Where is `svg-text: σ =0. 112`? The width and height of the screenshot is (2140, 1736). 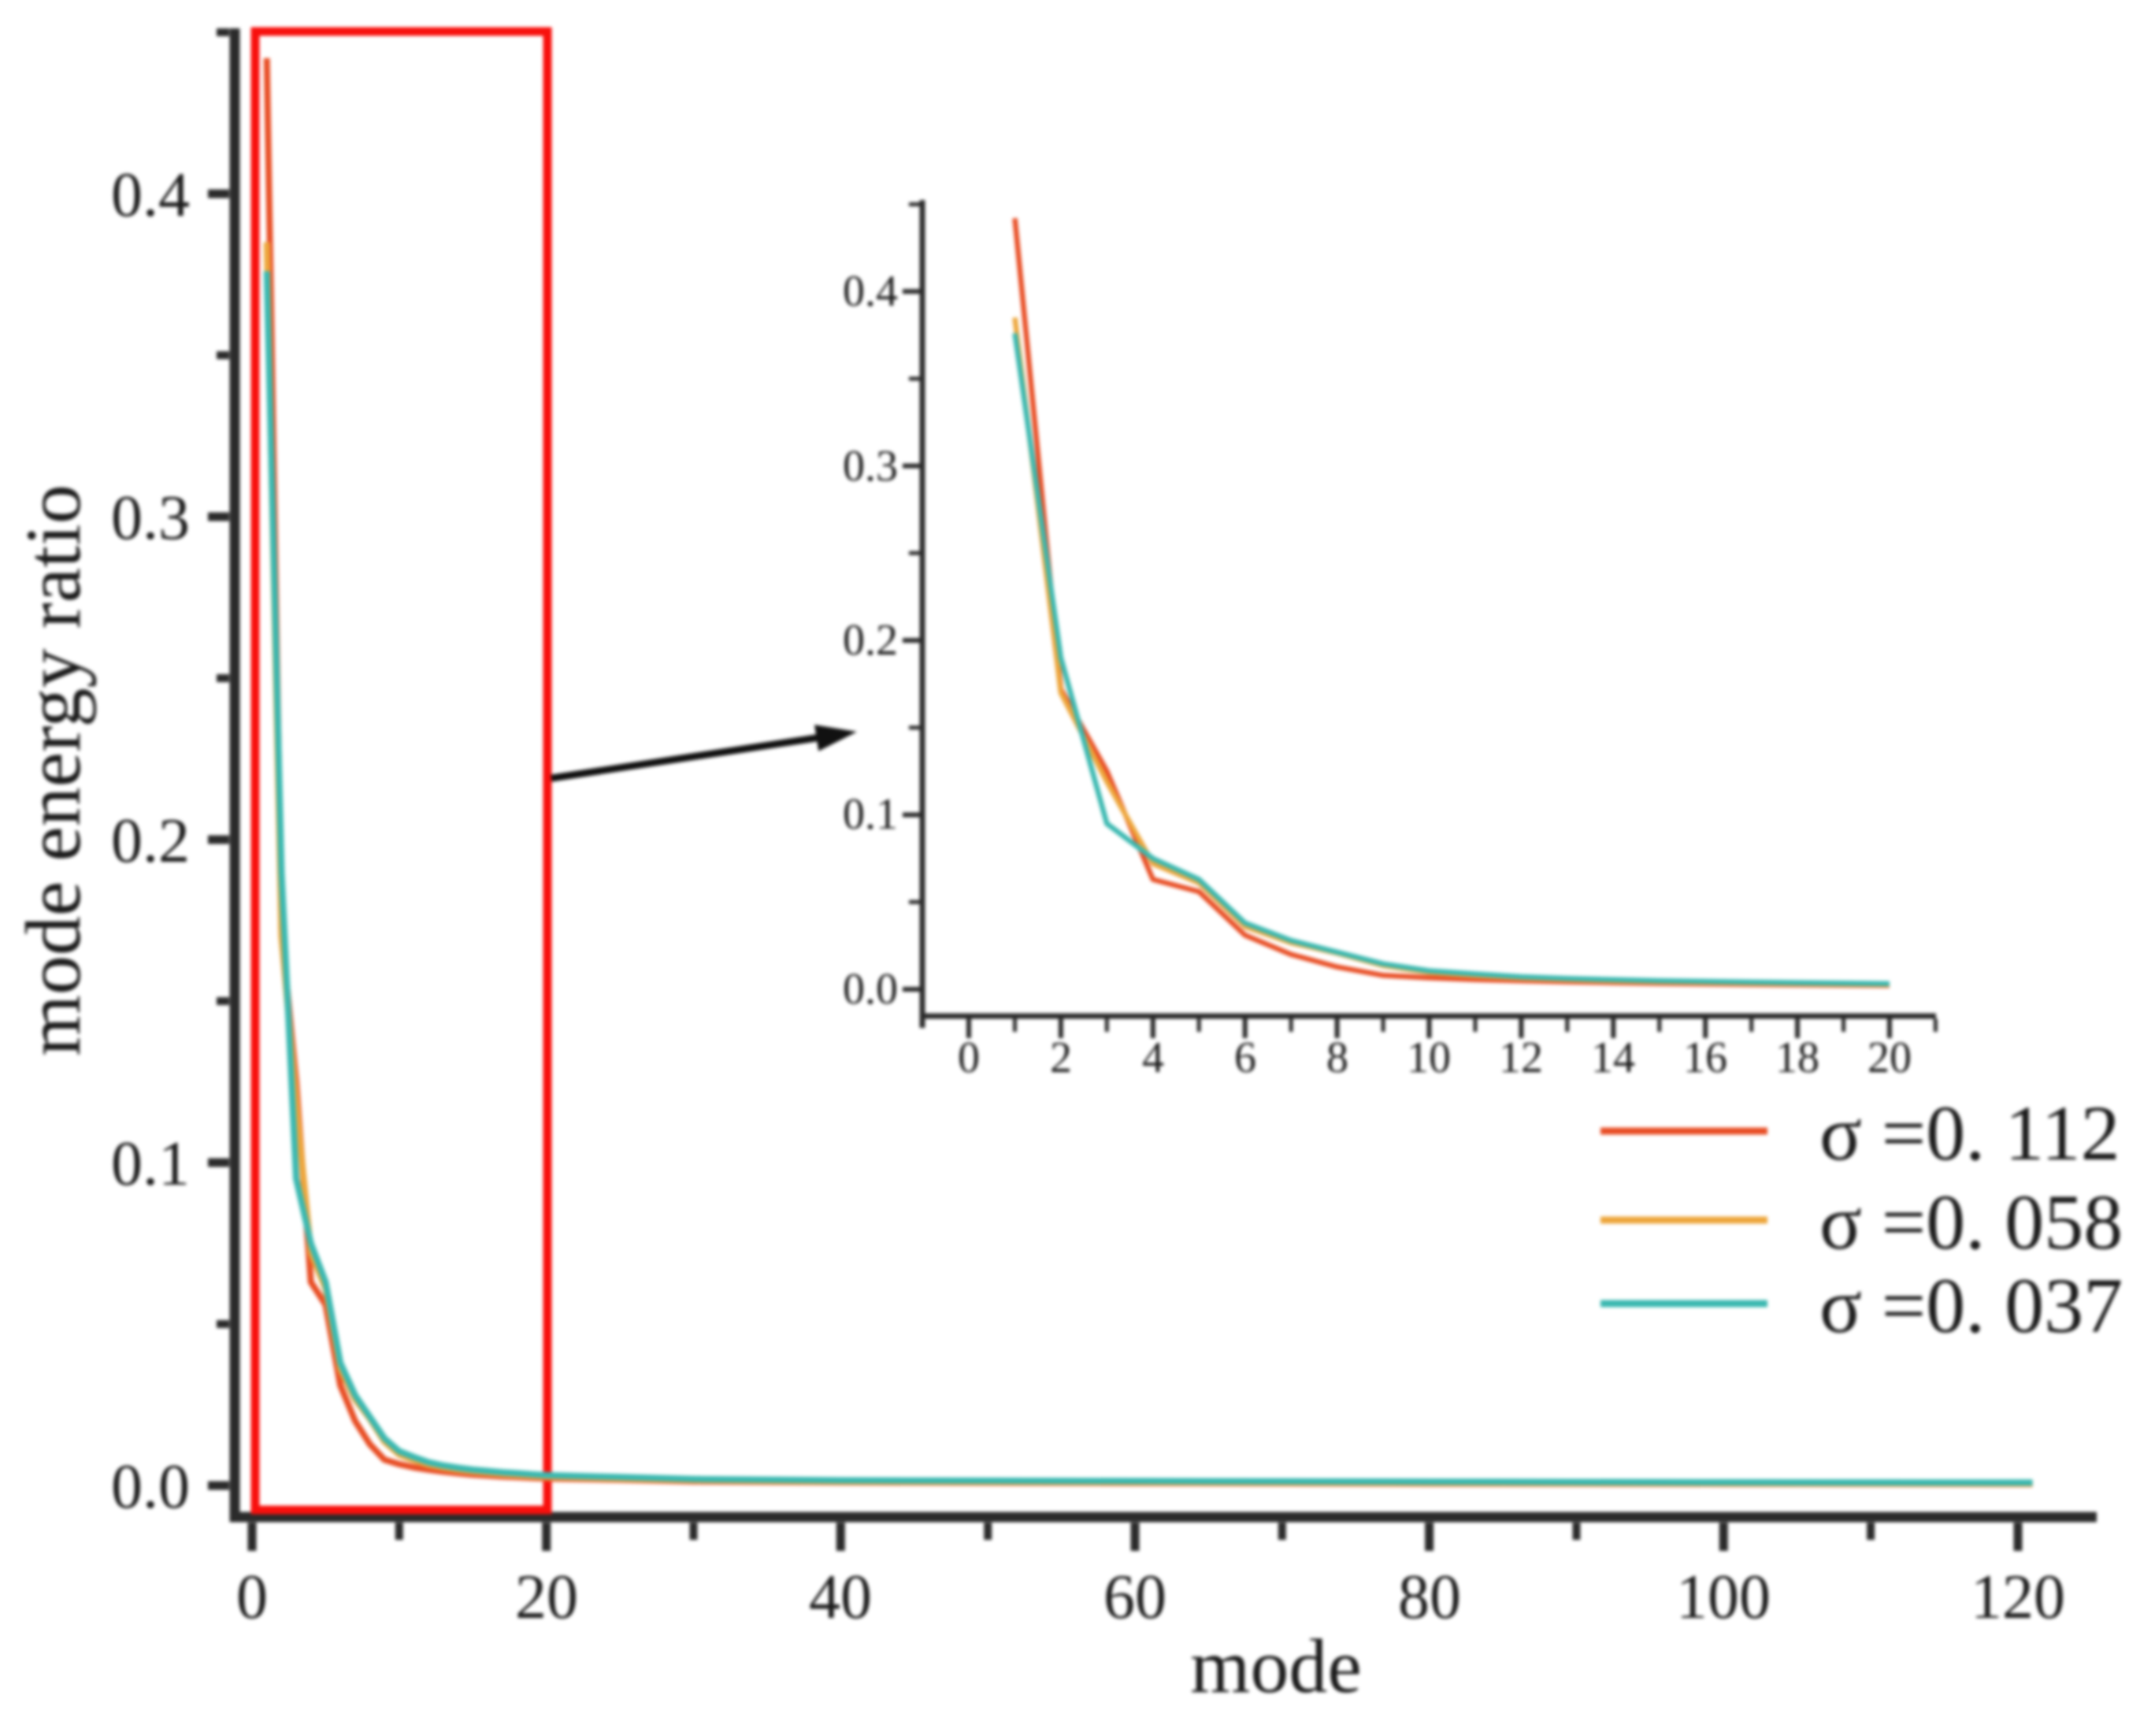 svg-text: σ =0. 112 is located at coordinates (1969, 1133).